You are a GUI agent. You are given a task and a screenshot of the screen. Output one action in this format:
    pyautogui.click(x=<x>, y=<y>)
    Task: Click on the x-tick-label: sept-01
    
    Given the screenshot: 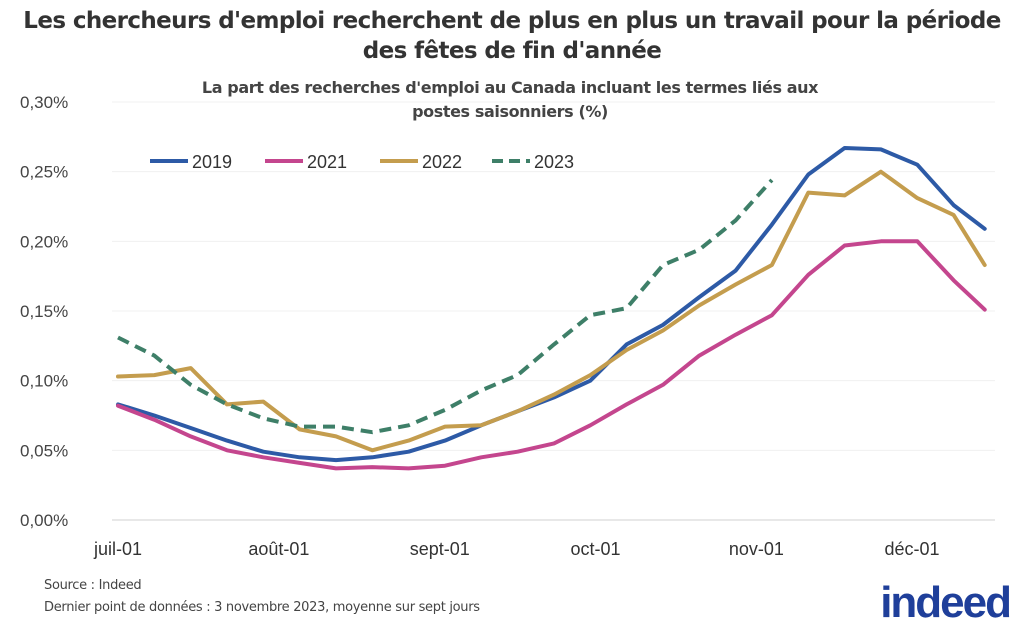 What is the action you would take?
    pyautogui.click(x=440, y=549)
    